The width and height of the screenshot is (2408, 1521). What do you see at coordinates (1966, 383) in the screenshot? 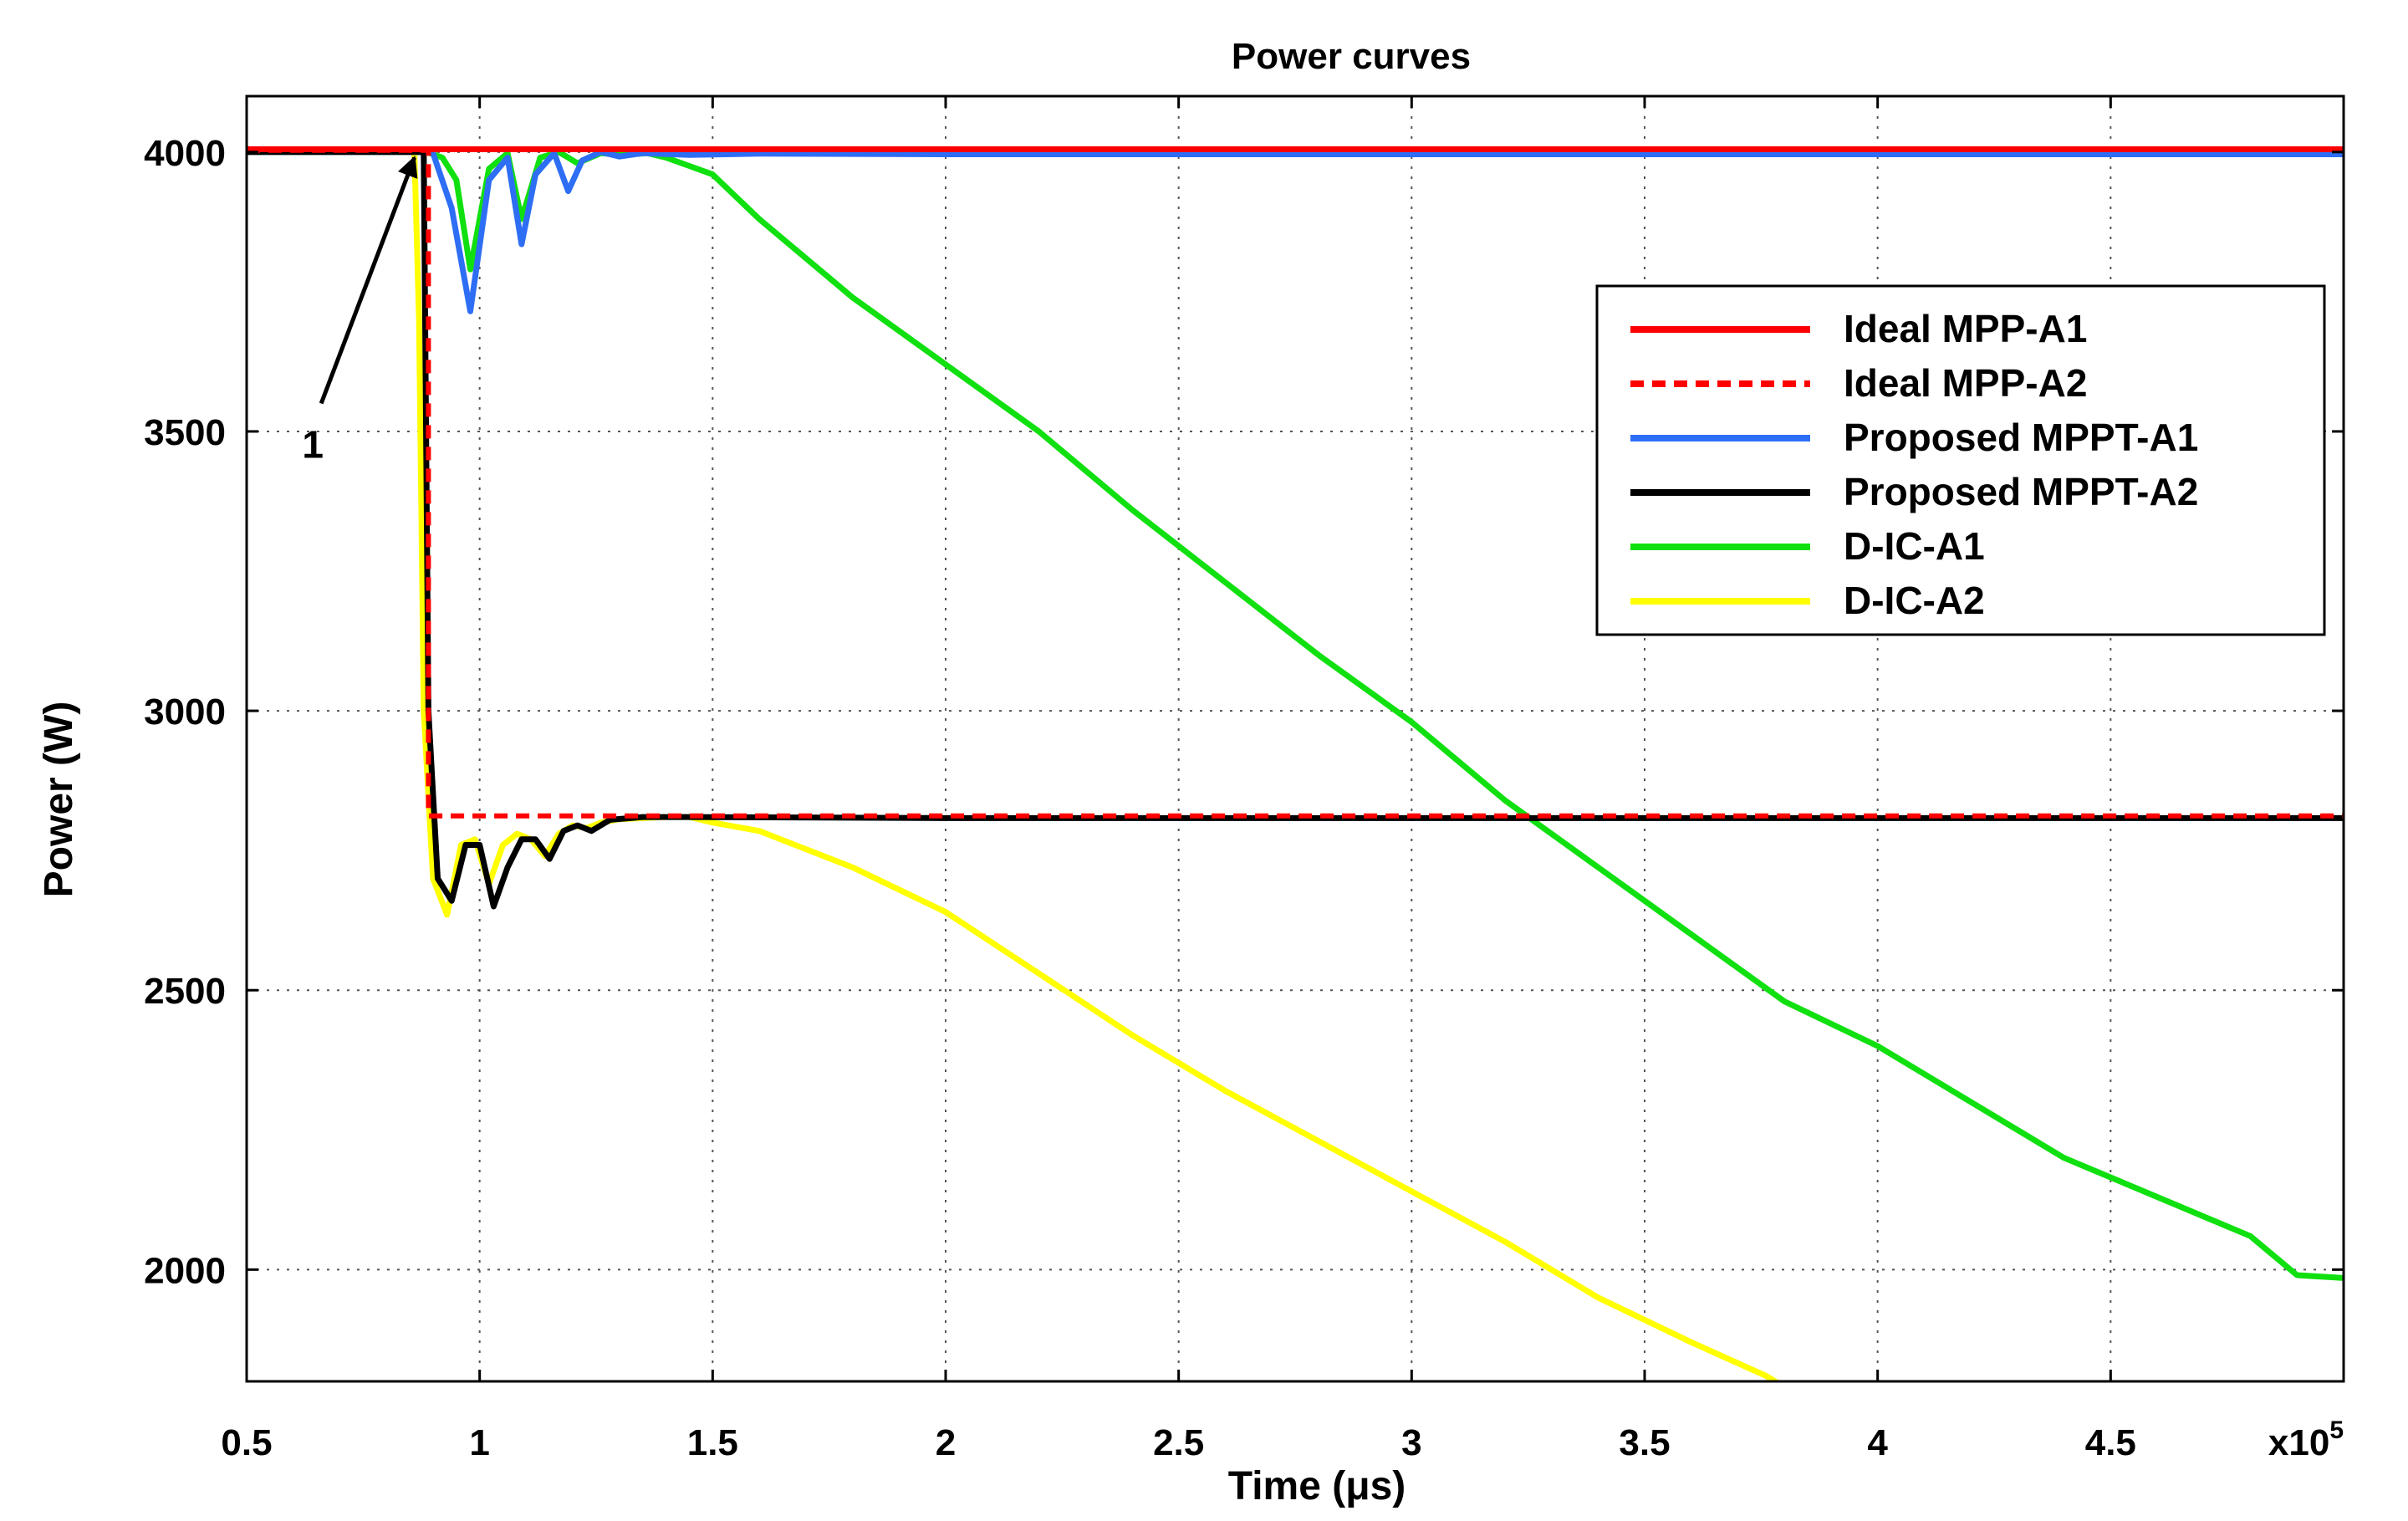
I see `legend-label: Ideal MPP-A2` at bounding box center [1966, 383].